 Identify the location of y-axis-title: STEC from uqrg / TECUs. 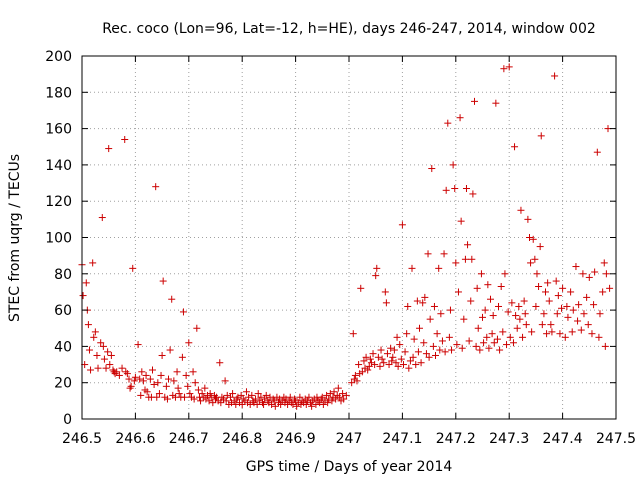
(15, 238).